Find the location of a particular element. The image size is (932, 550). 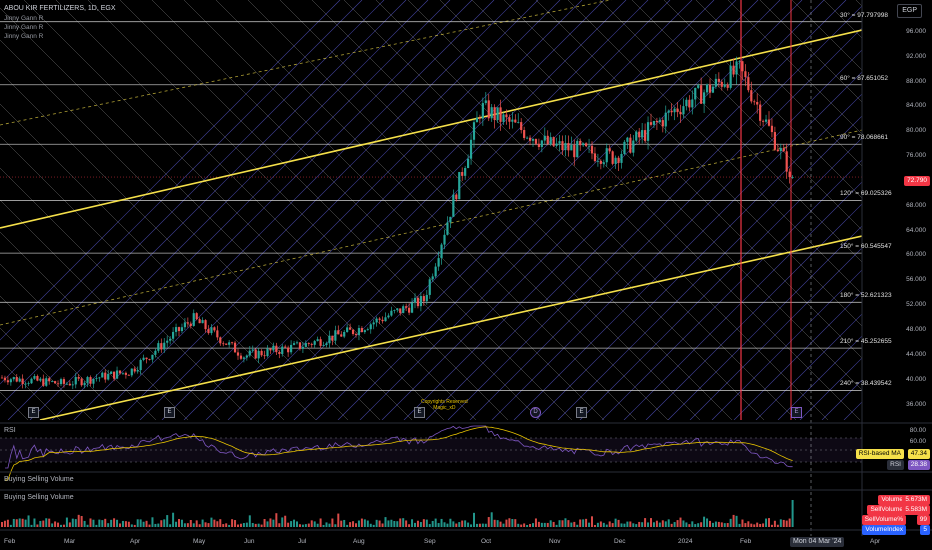

price-tick: 56.000 is located at coordinates (916, 280).